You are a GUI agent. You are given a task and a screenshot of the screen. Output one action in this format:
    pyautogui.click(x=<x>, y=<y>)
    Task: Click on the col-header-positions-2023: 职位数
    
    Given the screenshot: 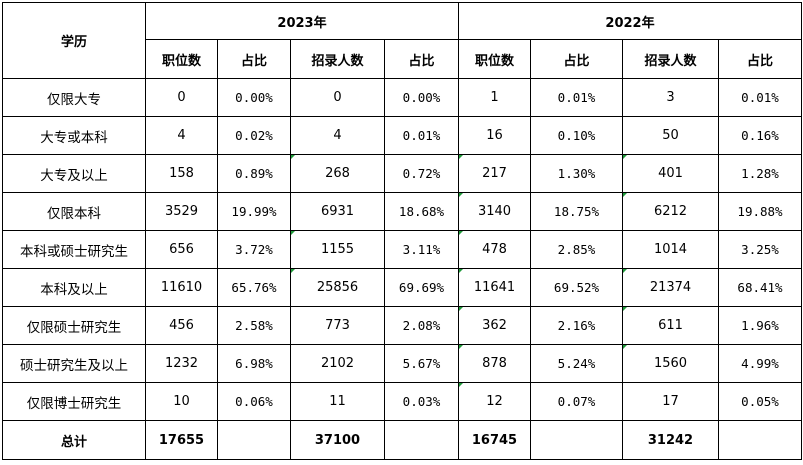 What is the action you would take?
    pyautogui.click(x=181, y=59)
    